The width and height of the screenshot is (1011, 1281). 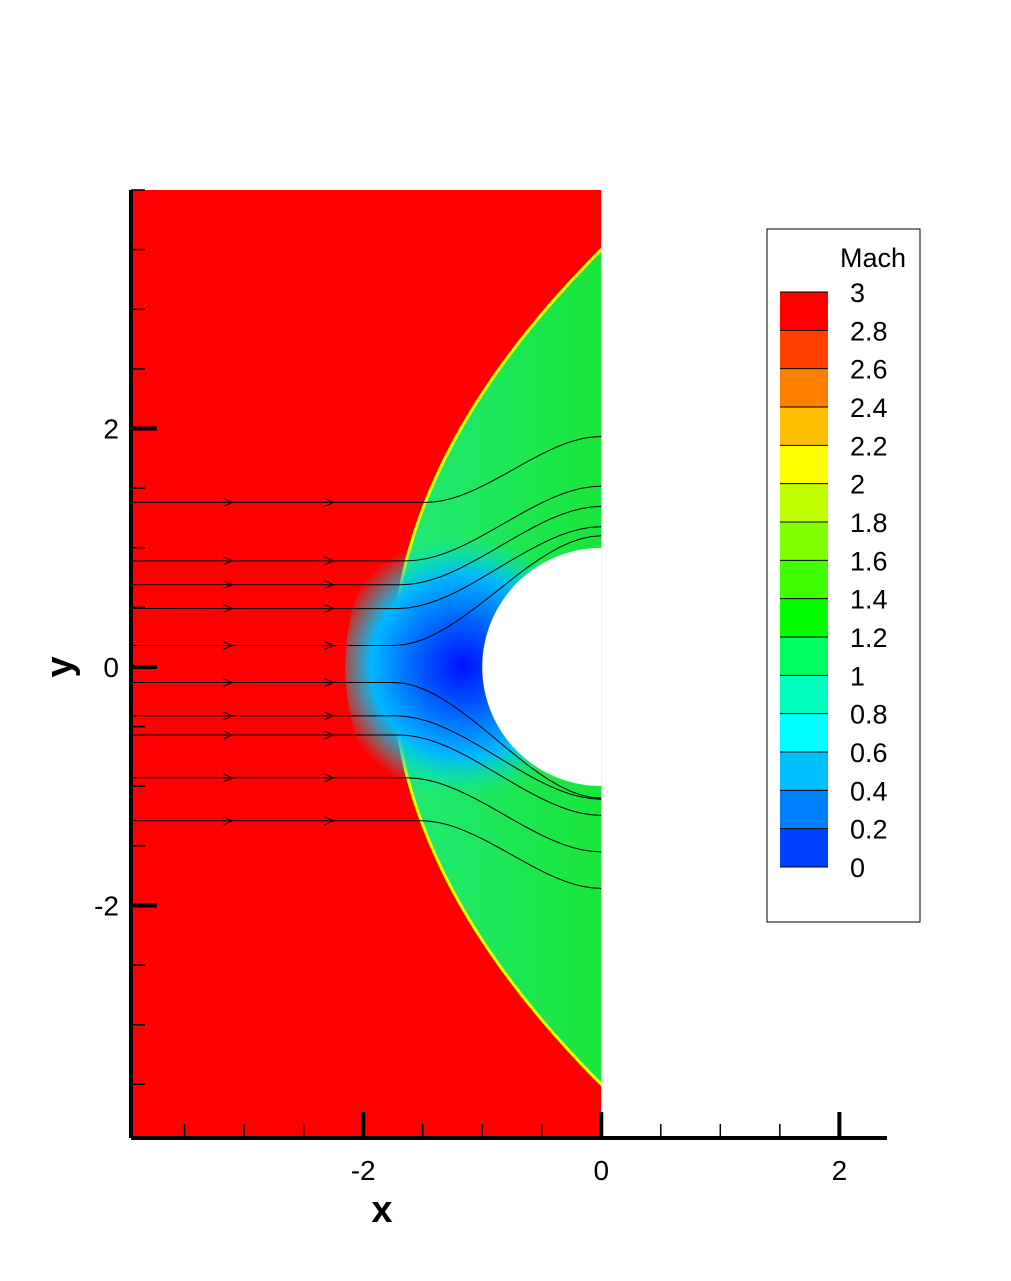 I want to click on y-tick-label: 0, so click(x=111, y=667).